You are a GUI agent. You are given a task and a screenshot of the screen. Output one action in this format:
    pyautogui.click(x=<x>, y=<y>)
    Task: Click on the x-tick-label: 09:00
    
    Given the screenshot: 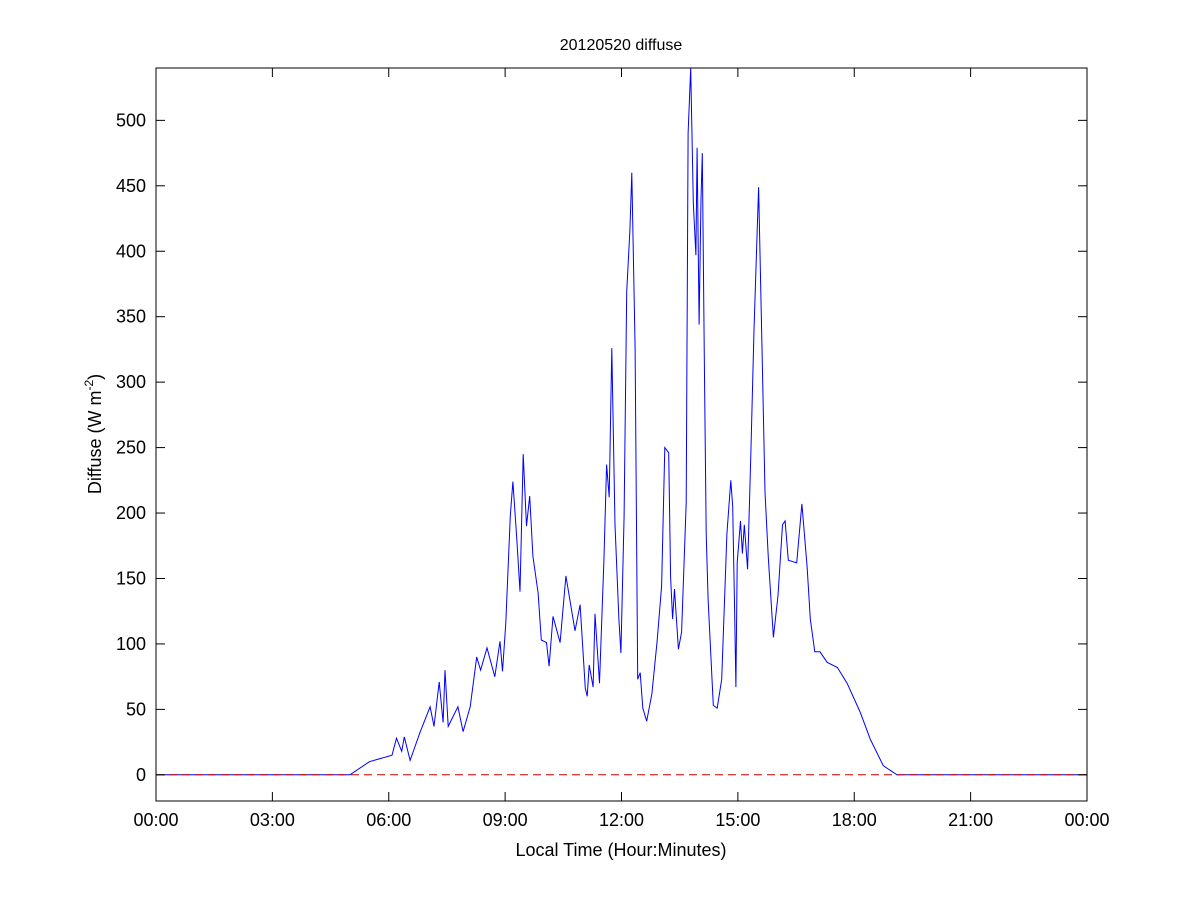 What is the action you would take?
    pyautogui.click(x=505, y=820)
    